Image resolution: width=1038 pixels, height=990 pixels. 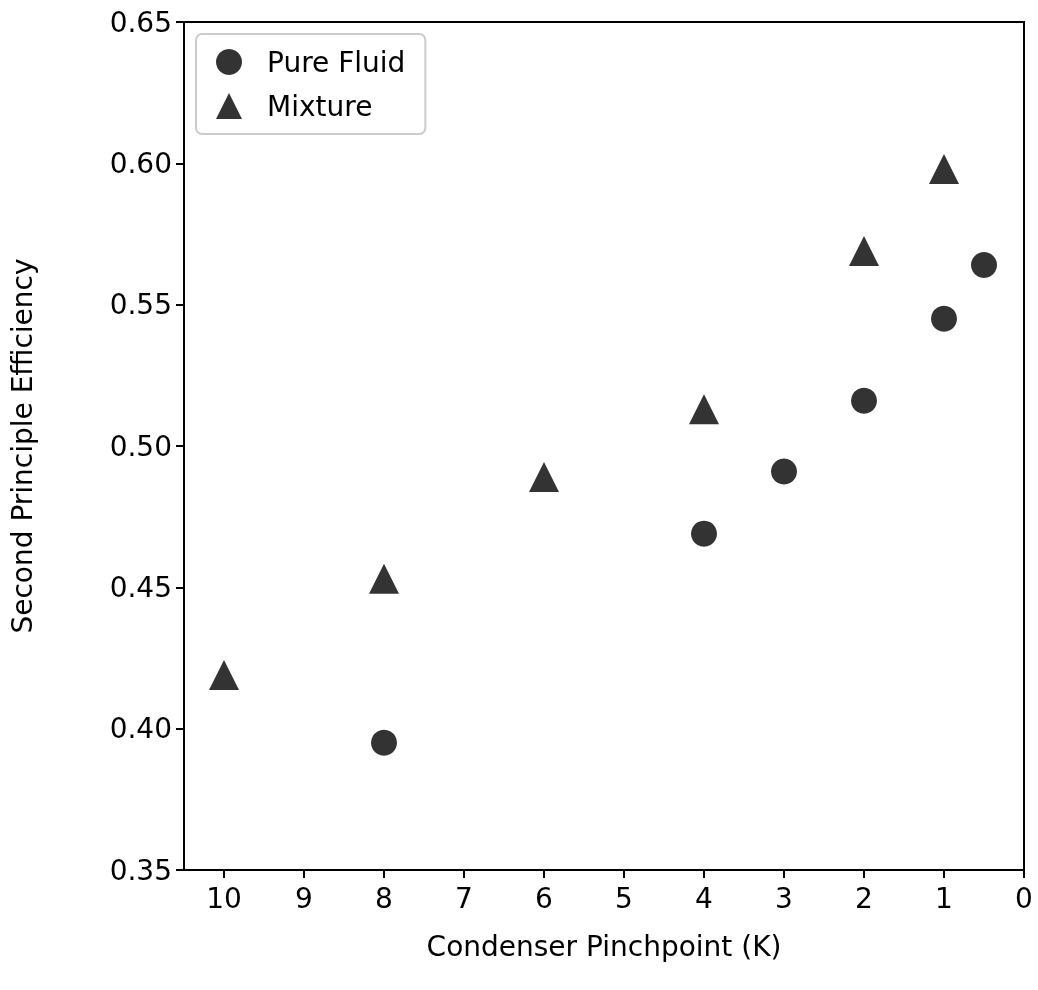 I want to click on legend-label: Mixture, so click(x=320, y=106).